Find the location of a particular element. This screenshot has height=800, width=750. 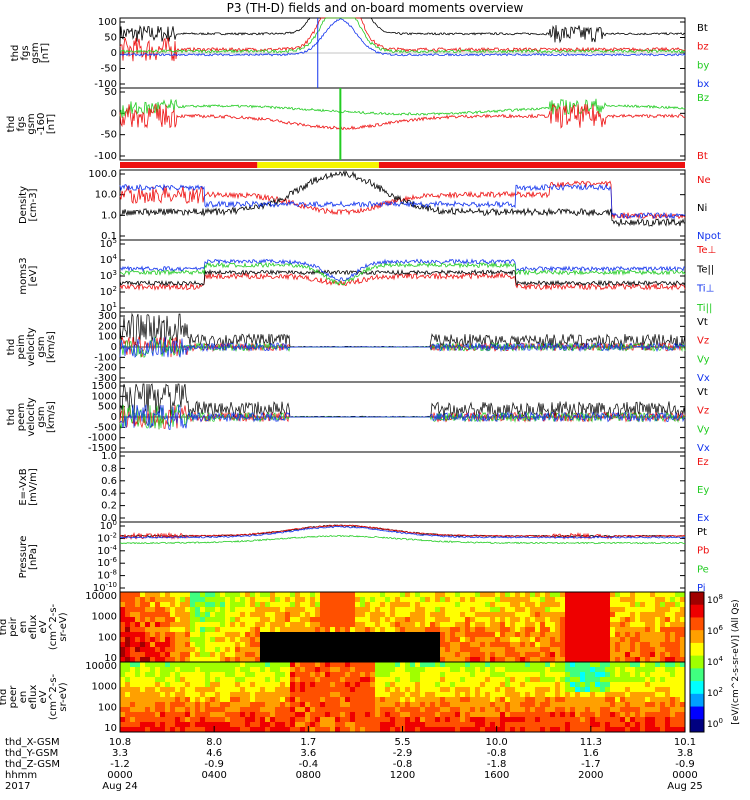

ti-par-line is located at coordinates (402, 273).